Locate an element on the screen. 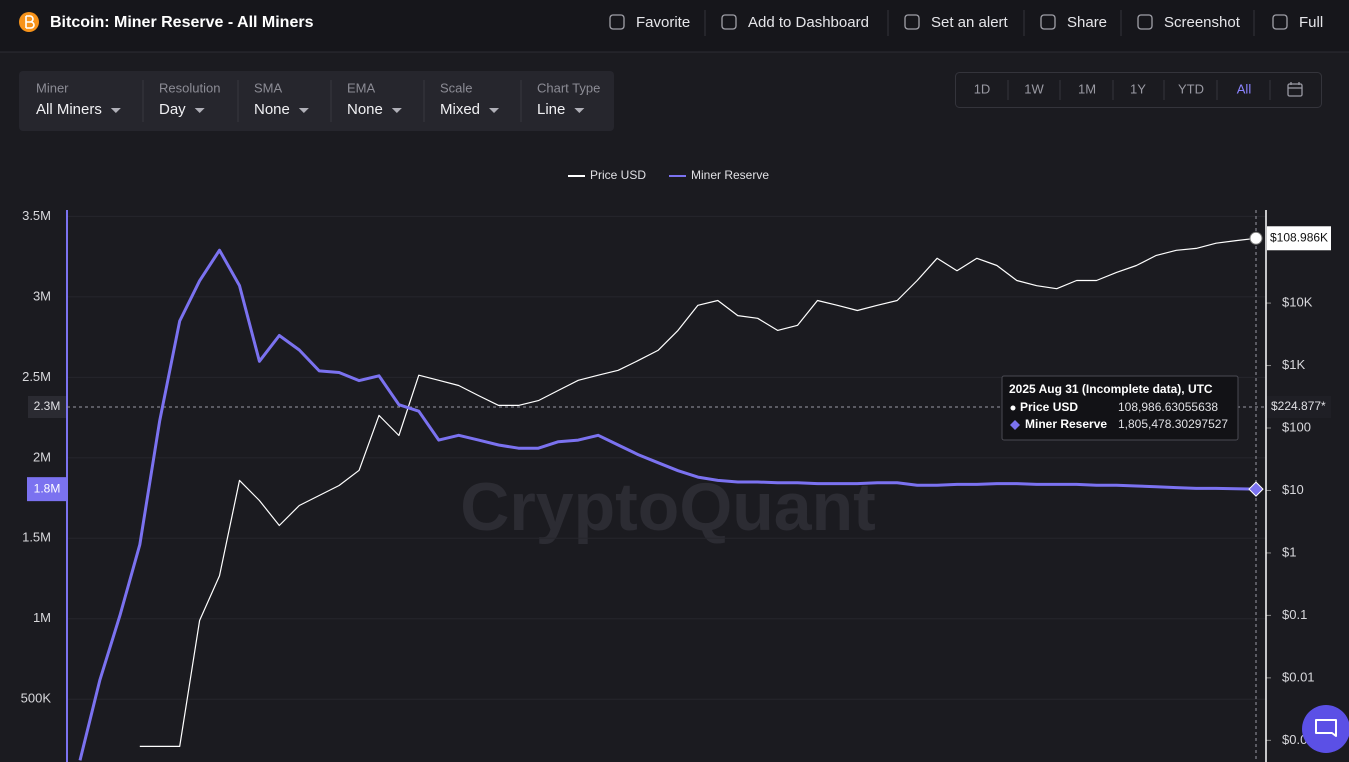 This screenshot has height=762, width=1349. range-button: 1Y is located at coordinates (1138, 88).